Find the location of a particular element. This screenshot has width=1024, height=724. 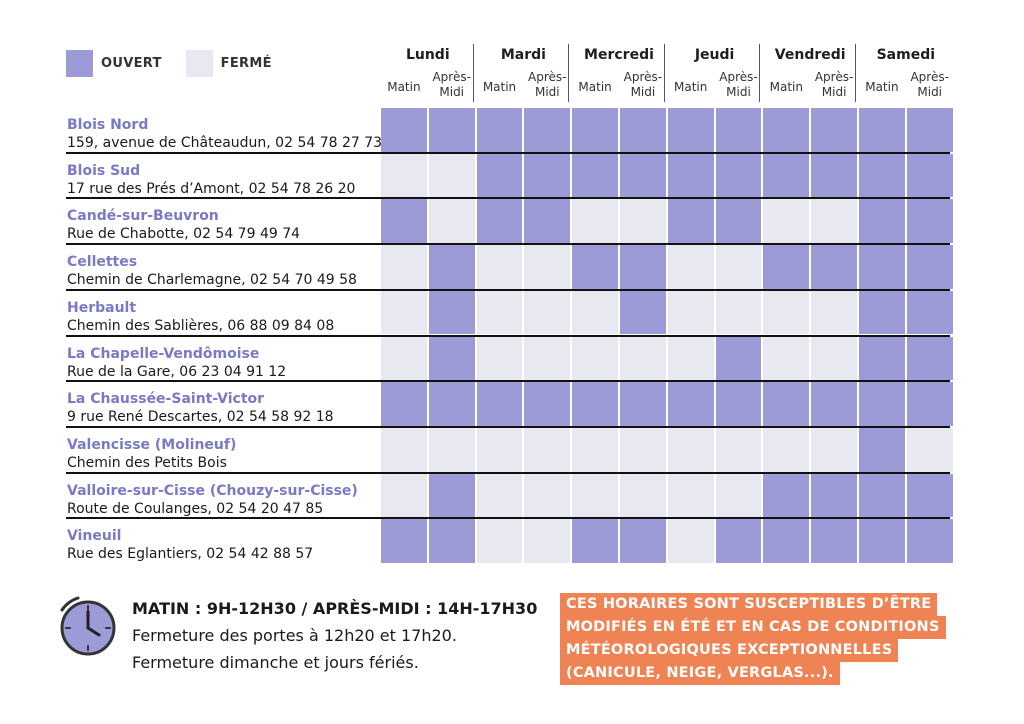

day-separator is located at coordinates (664, 73).